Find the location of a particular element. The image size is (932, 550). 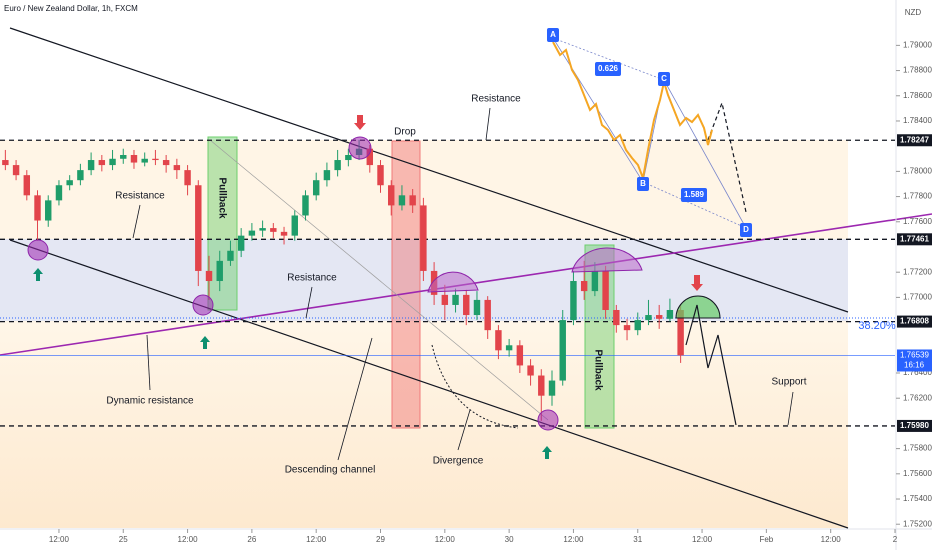

pattern-point: D is located at coordinates (746, 229).